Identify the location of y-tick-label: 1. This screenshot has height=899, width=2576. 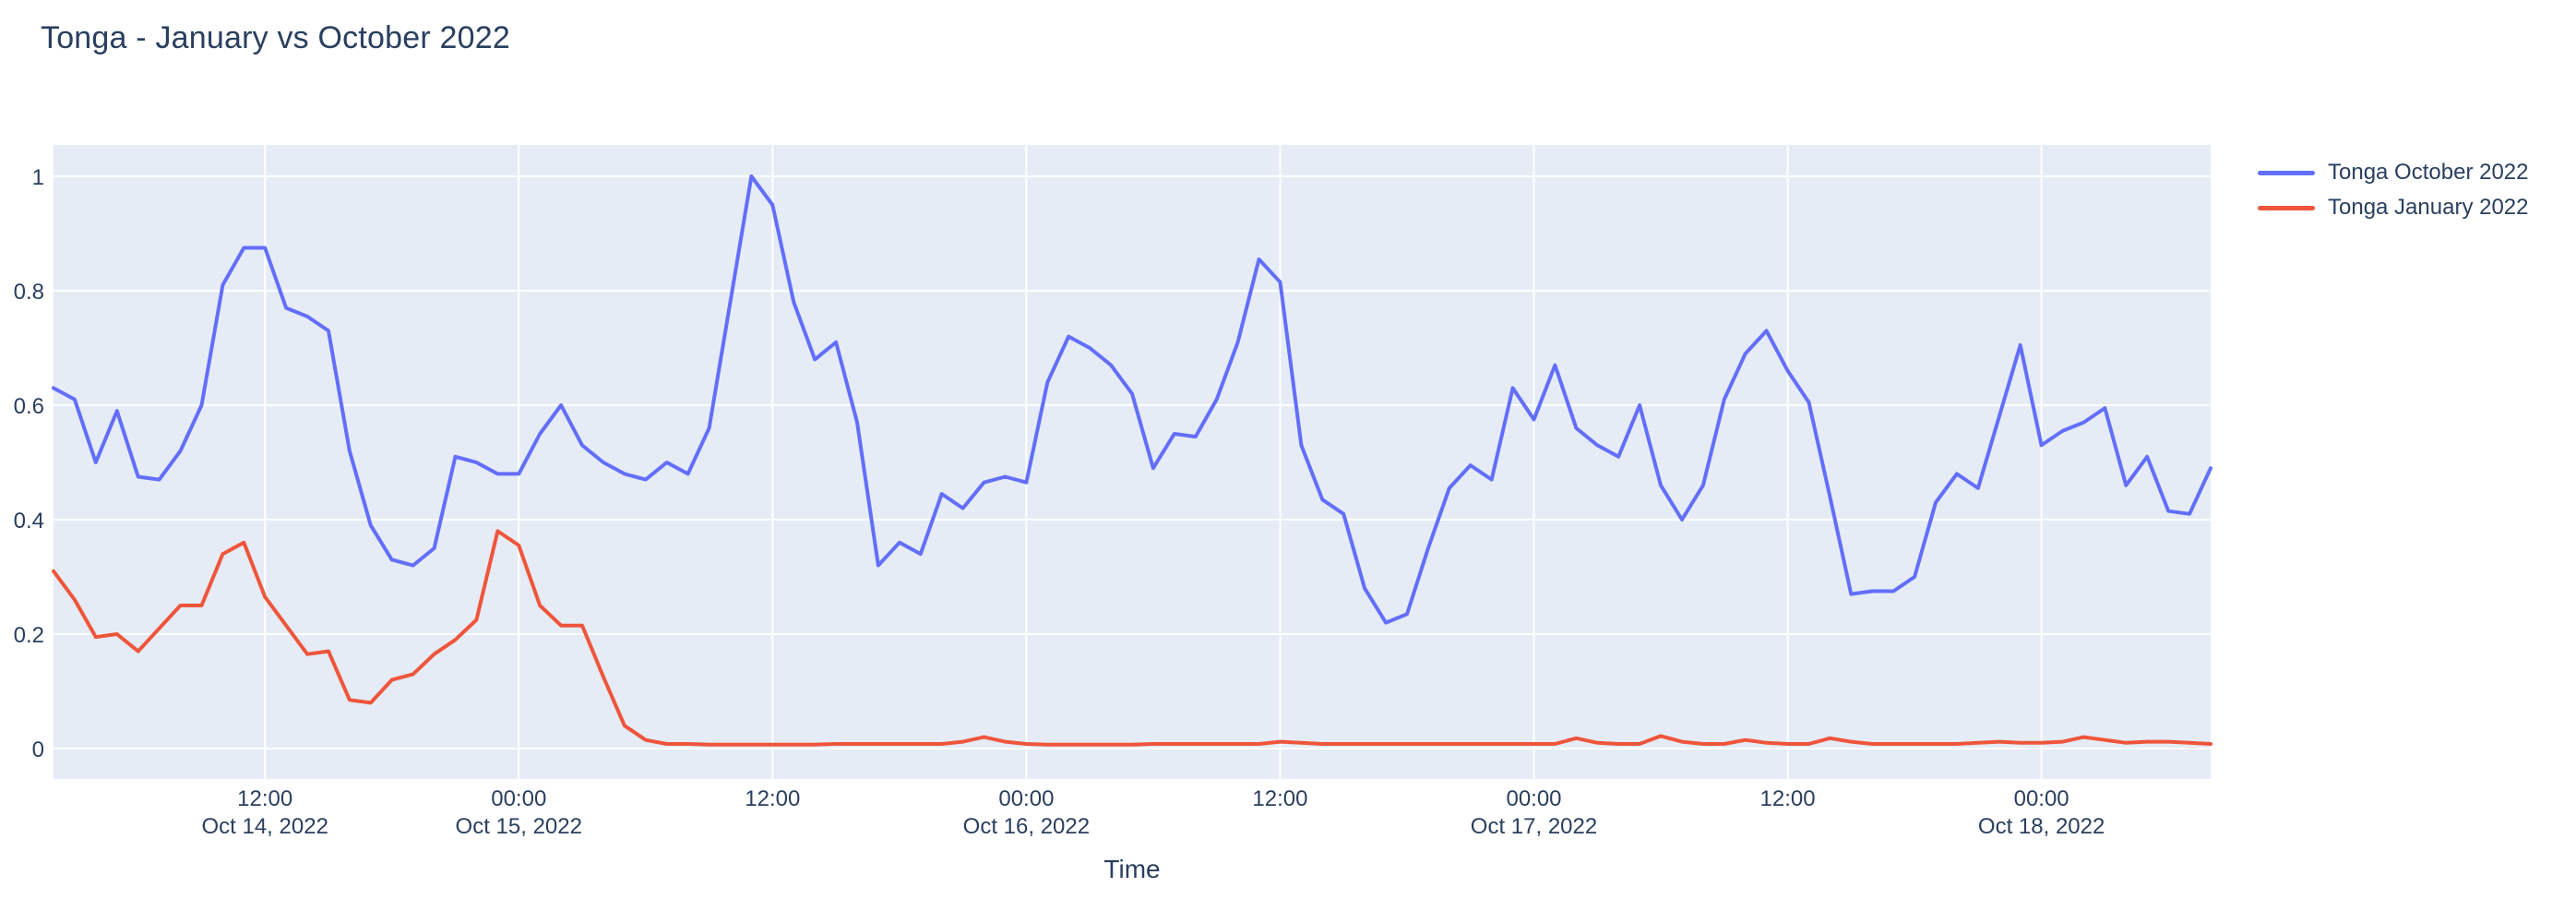
(38, 178).